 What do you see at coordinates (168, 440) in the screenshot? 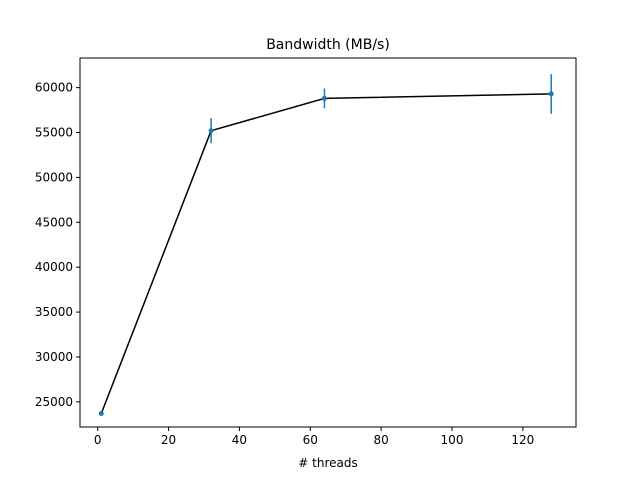
I see `x-tick-label: 20` at bounding box center [168, 440].